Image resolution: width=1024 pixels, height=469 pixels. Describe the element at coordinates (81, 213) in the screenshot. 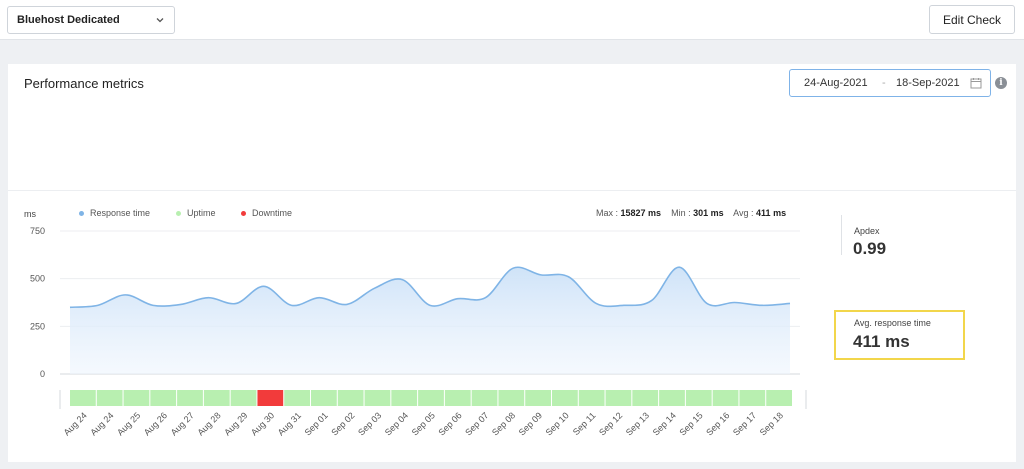

I see `response-time-dot-icon` at that location.